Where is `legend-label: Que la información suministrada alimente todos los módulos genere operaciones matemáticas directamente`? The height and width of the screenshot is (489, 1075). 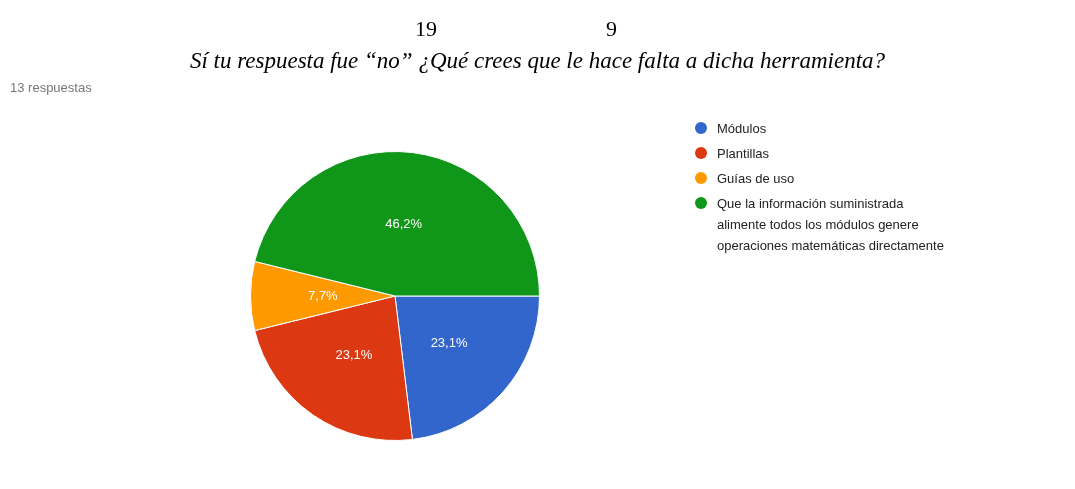 legend-label: Que la información suministrada alimente todos los módulos genere operaciones matemáticas directamente is located at coordinates (831, 225).